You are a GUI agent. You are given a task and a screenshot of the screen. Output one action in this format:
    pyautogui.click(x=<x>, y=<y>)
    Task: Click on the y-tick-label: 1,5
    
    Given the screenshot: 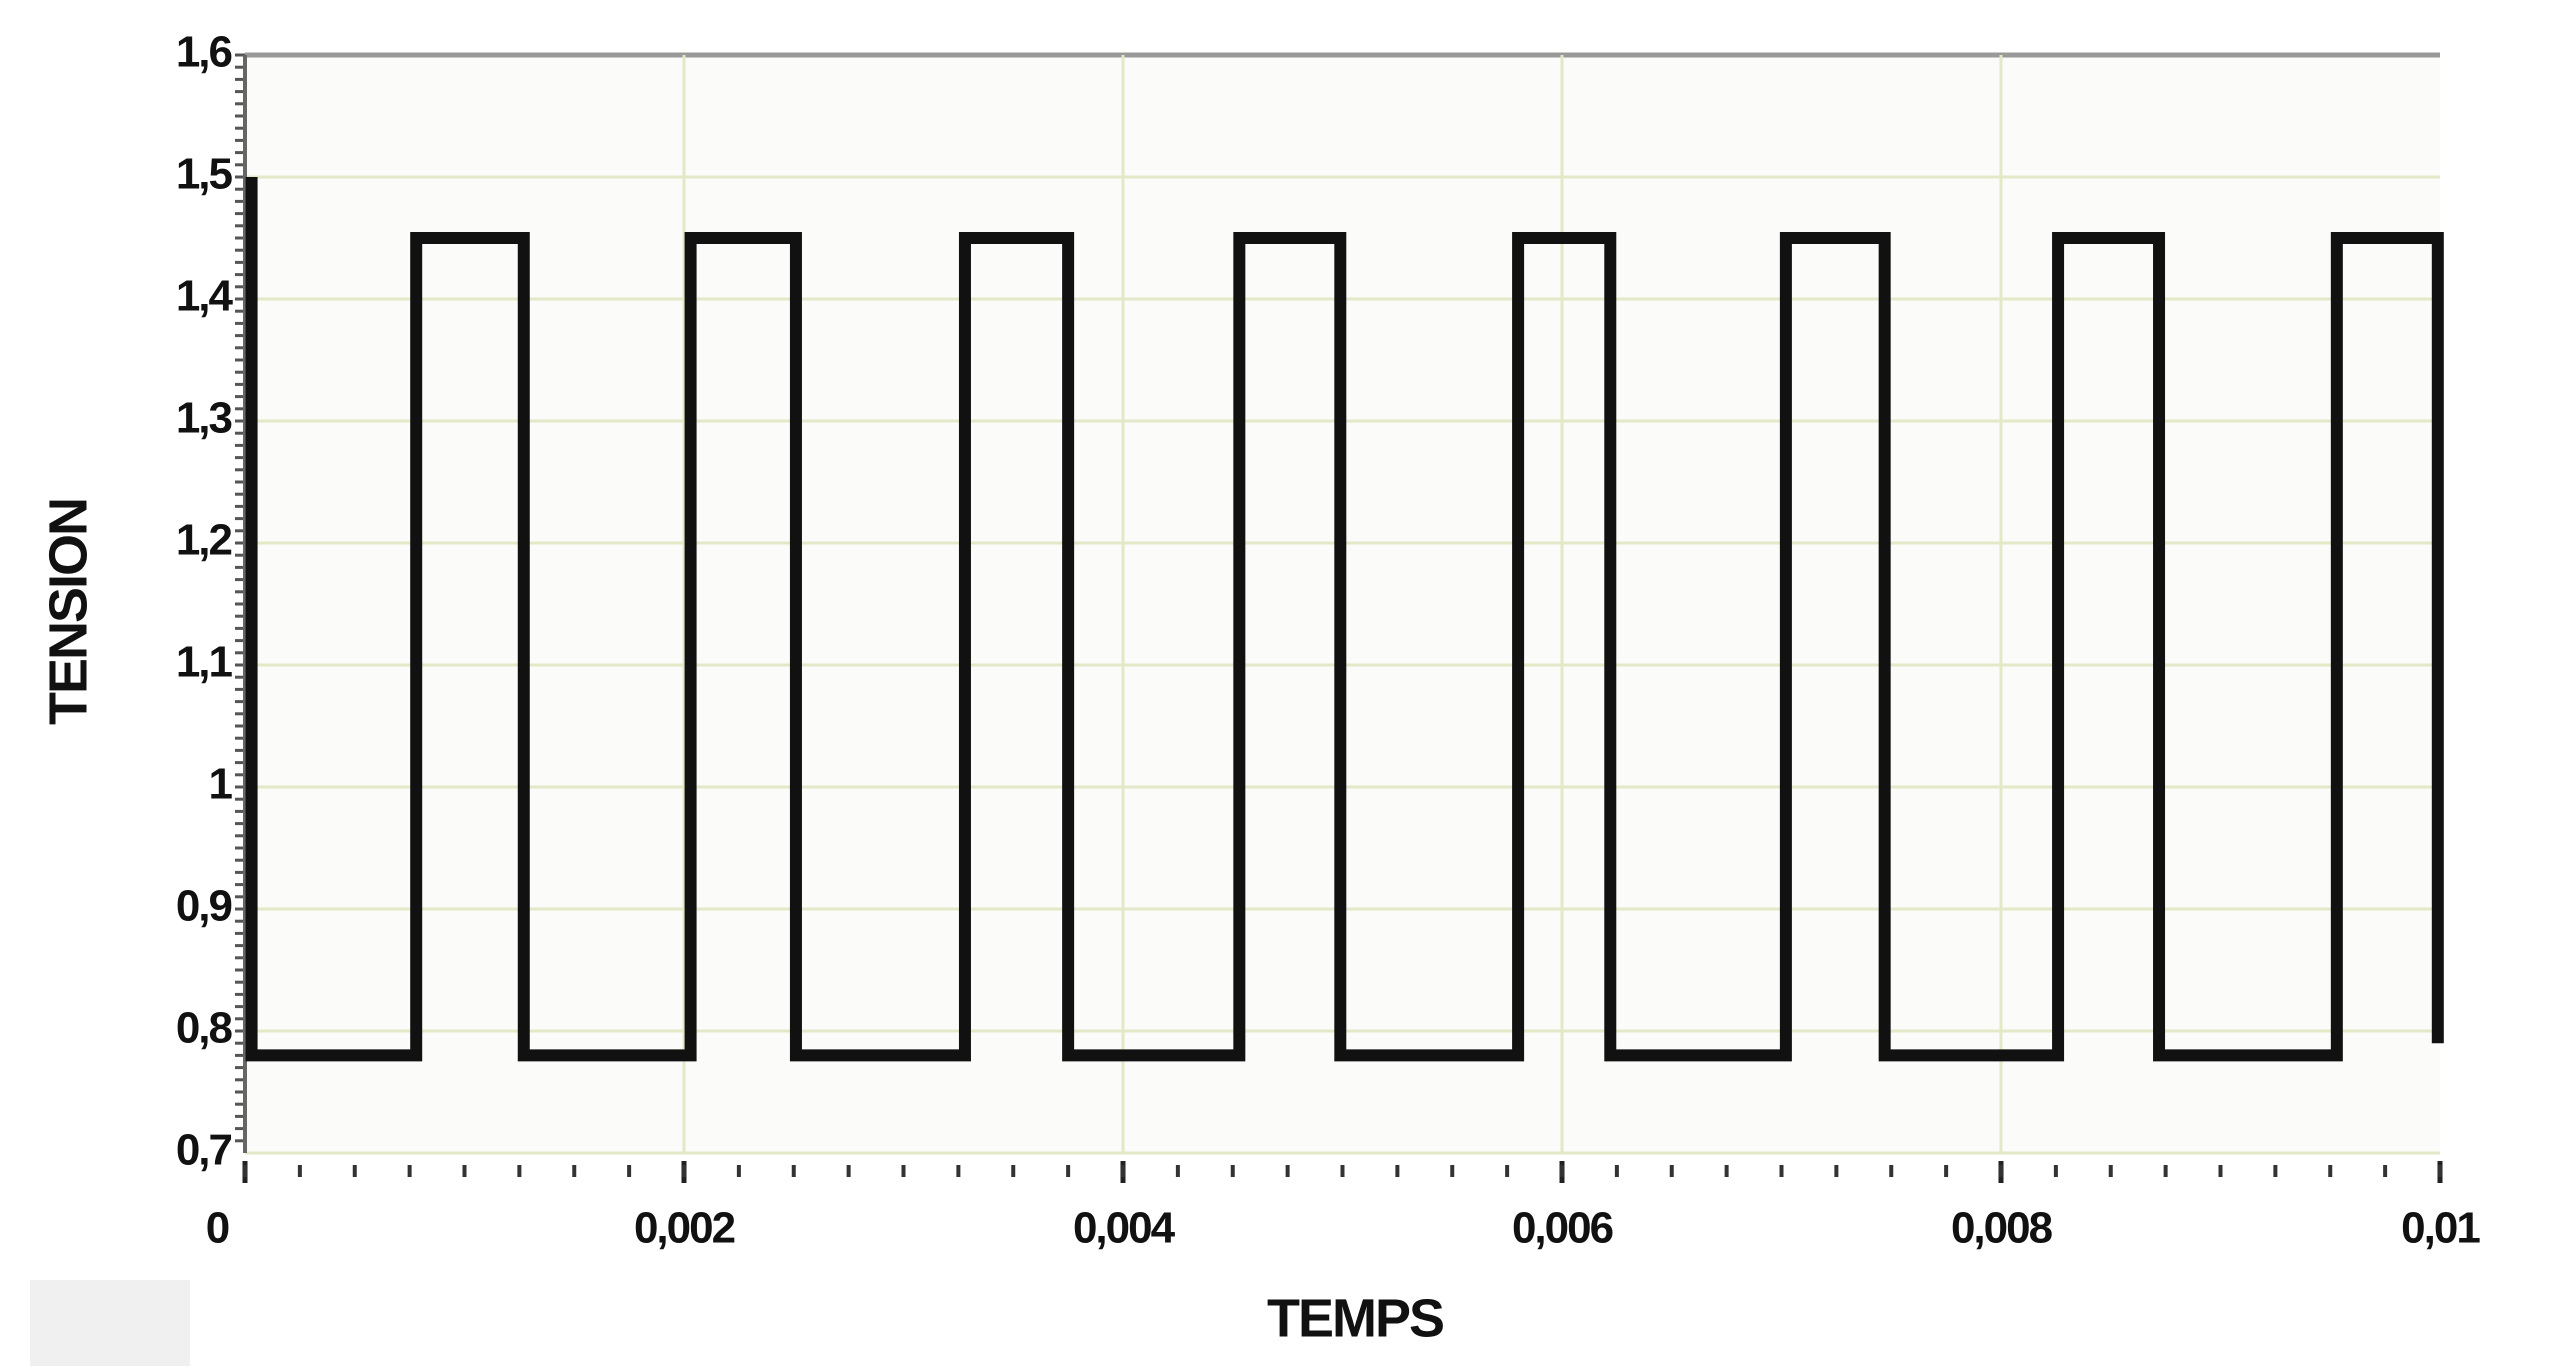 What is the action you would take?
    pyautogui.click(x=204, y=174)
    